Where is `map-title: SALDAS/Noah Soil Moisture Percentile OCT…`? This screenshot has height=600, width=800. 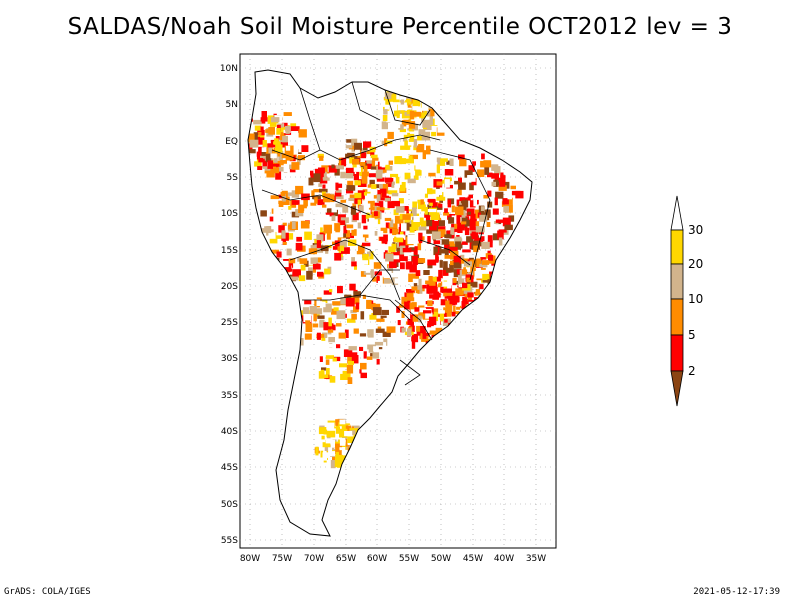 map-title: SALDAS/Noah Soil Moisture Percentile OCT… is located at coordinates (400, 27).